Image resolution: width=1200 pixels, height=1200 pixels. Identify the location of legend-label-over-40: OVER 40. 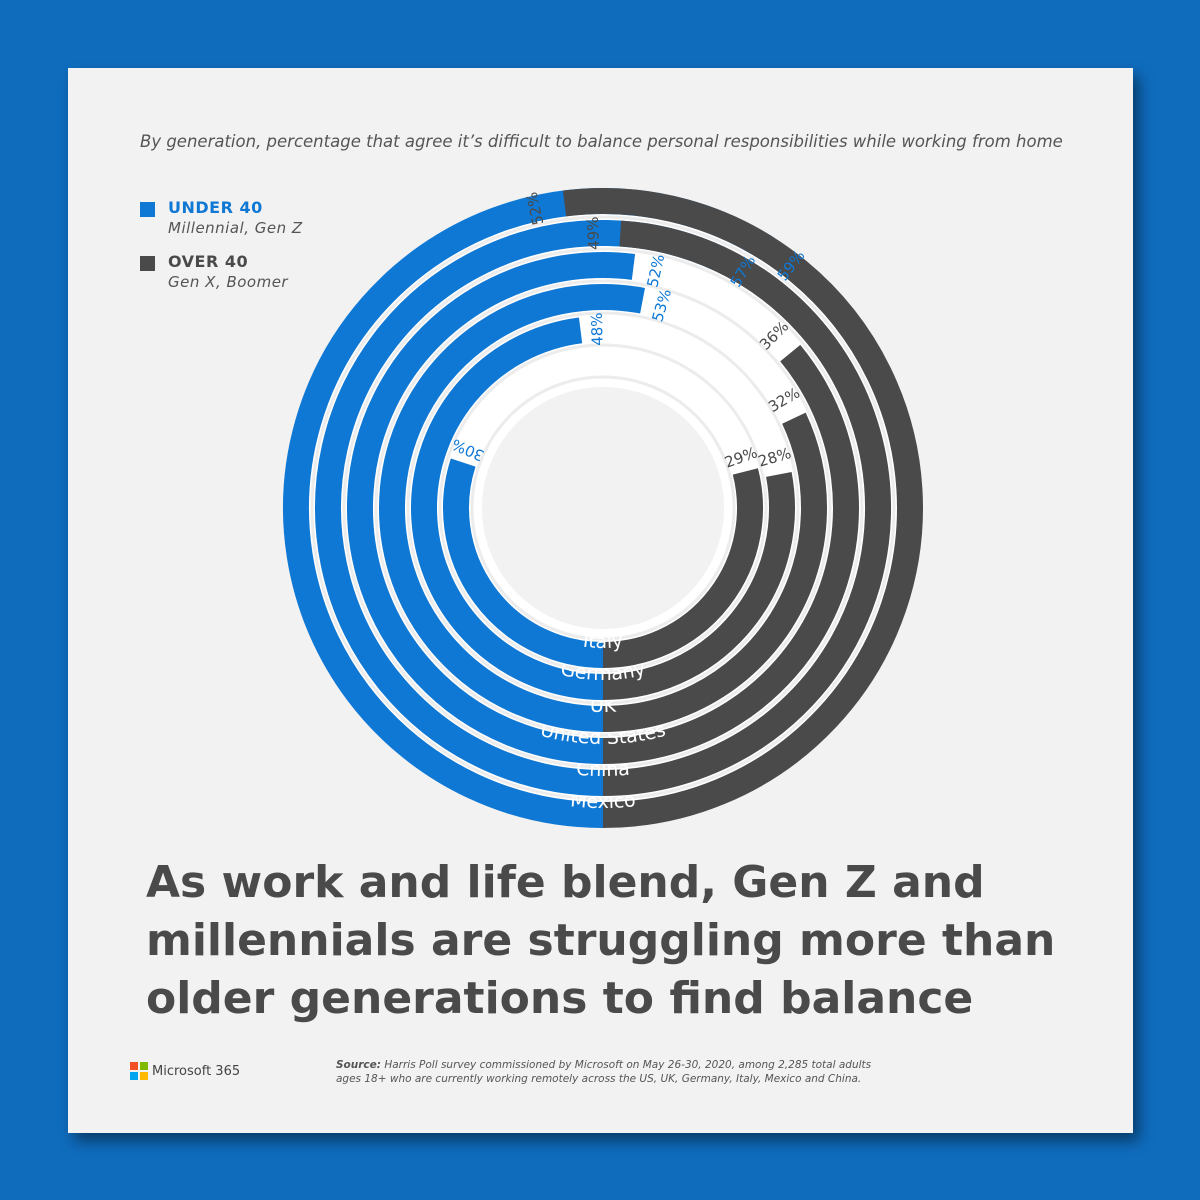
(208, 261).